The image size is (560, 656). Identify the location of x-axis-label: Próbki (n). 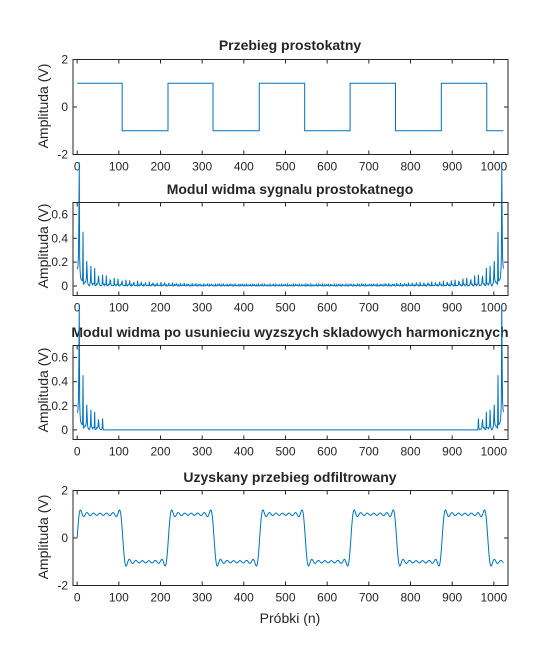
(290, 618).